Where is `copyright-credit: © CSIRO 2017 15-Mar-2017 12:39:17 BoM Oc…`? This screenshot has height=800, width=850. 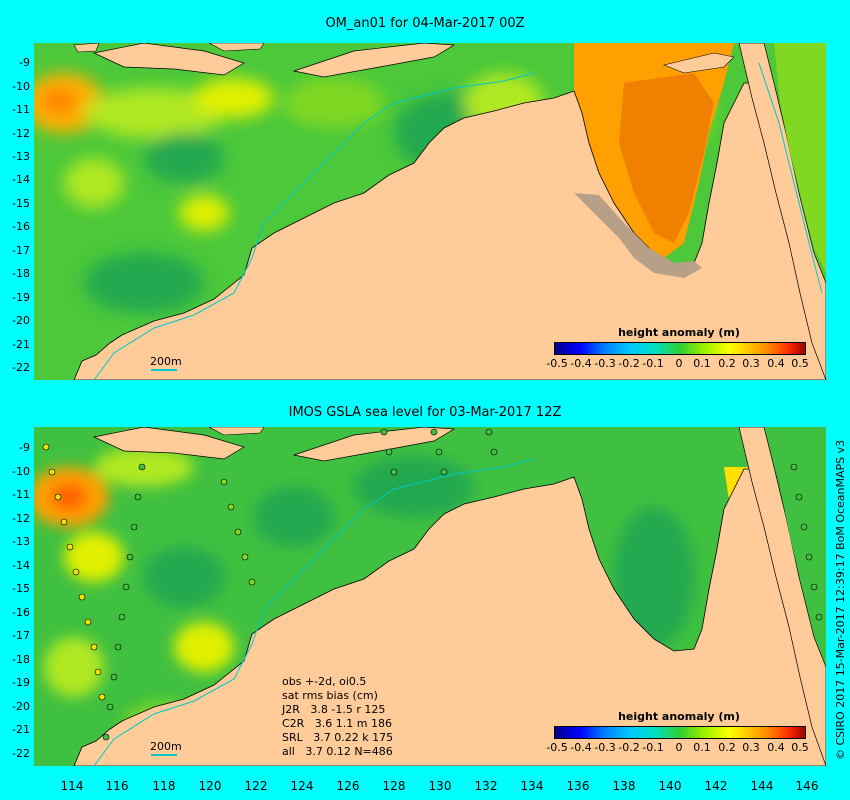
copyright-credit: © CSIRO 2017 15-Mar-2017 12:39:17 BoM Oc… is located at coordinates (840, 599).